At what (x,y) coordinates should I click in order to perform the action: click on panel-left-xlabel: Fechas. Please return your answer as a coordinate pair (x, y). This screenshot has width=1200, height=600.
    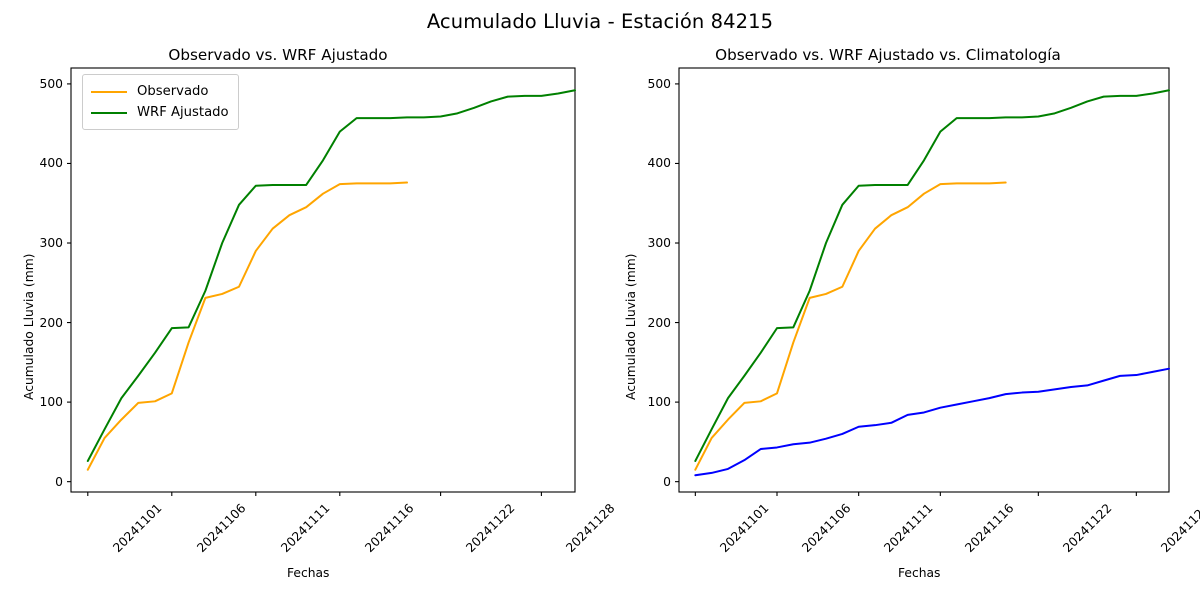
    Looking at the image, I should click on (308, 573).